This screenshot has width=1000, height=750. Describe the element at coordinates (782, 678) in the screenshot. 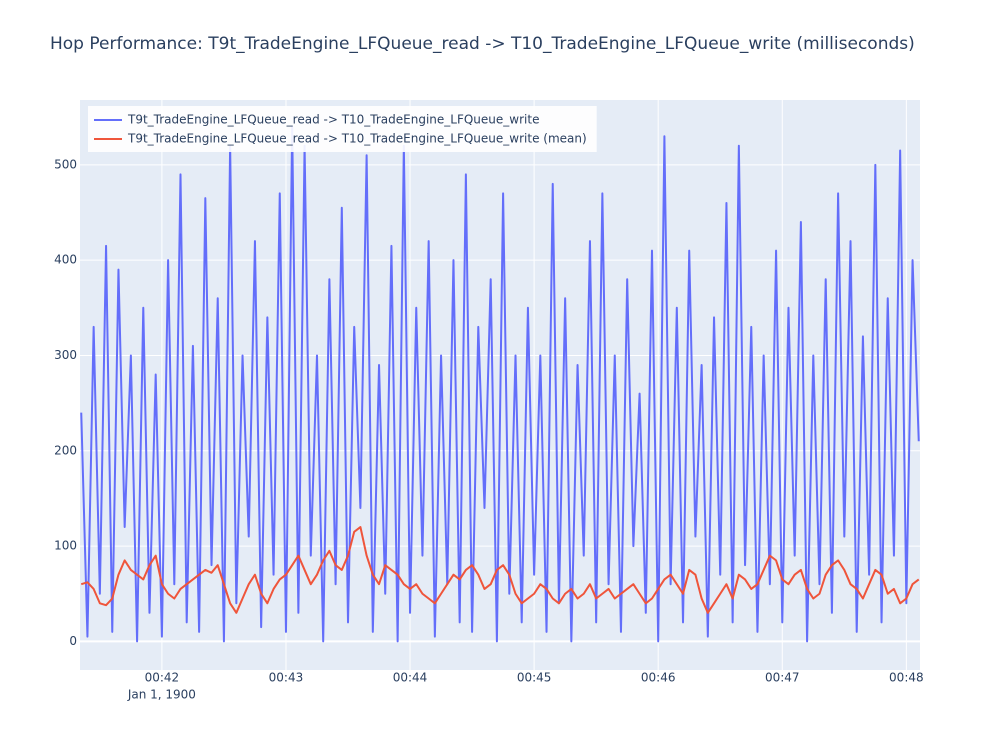

I see `x-tick-label: 00:47` at that location.